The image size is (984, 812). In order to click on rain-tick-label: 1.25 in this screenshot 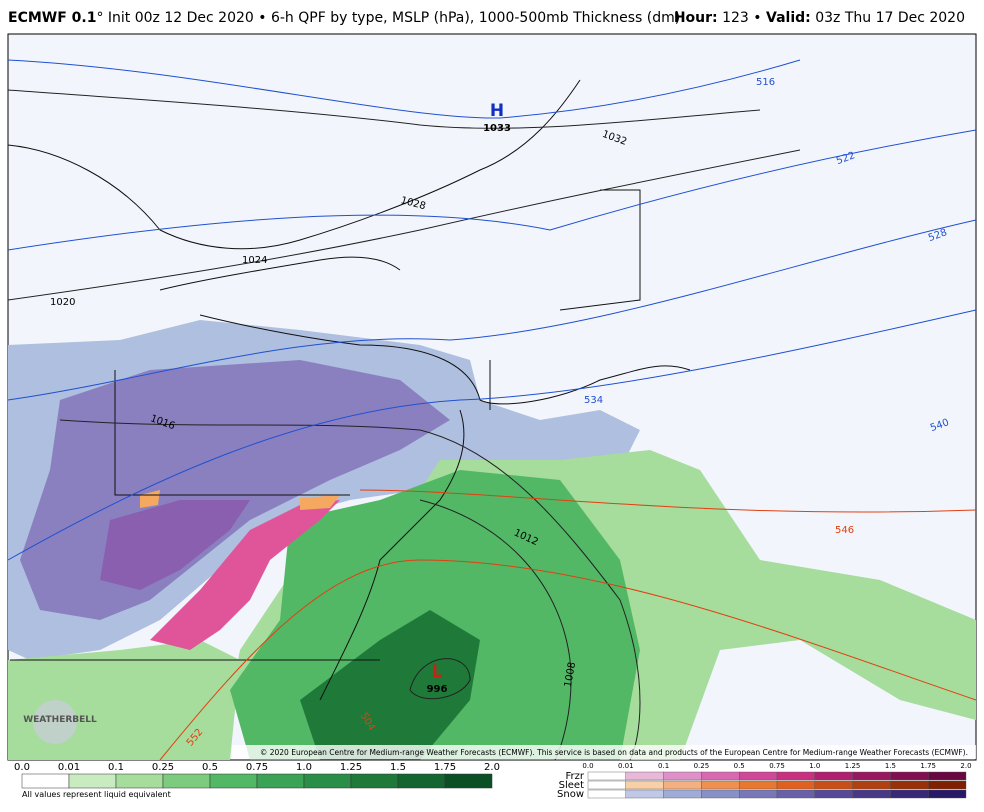, I will do `click(351, 767)`.